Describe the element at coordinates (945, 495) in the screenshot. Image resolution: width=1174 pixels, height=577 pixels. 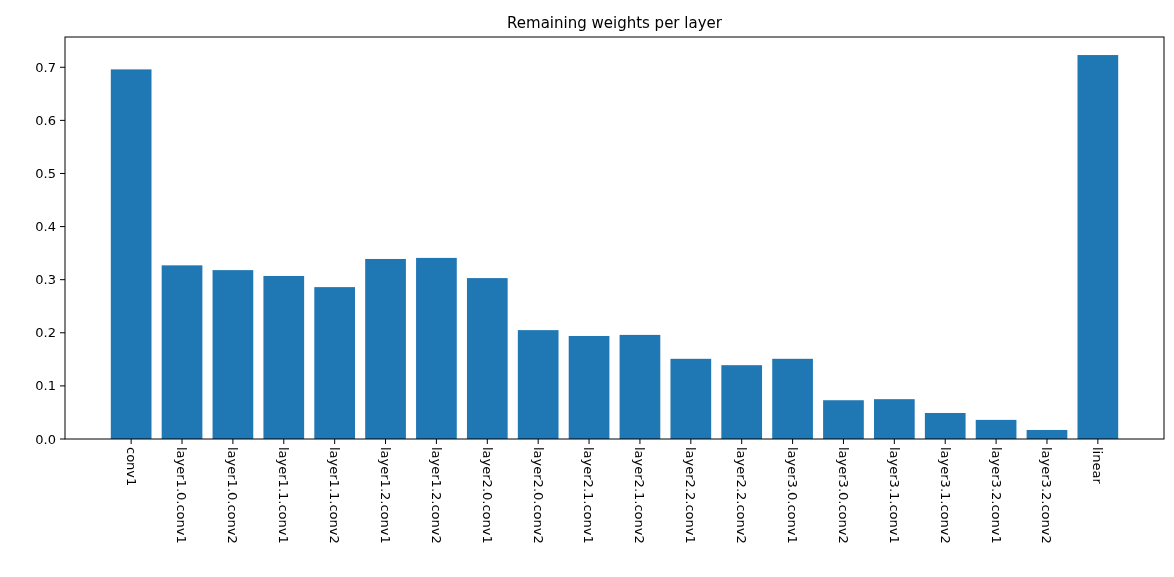
I see `x-tick-label: layer3.1.conv2` at that location.